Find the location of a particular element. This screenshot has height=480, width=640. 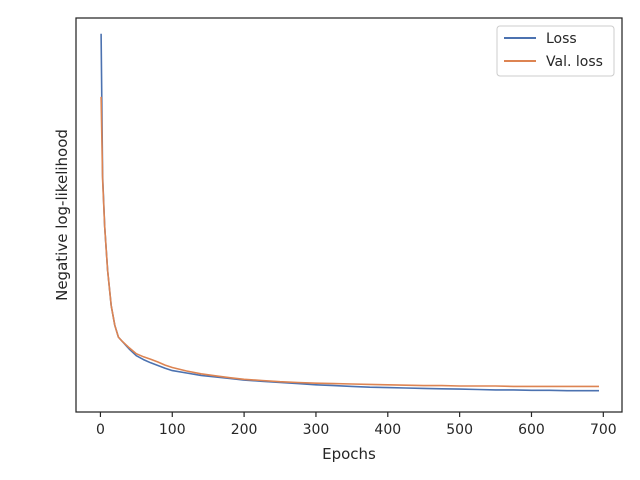

x-tick-label: 600 is located at coordinates (531, 430).